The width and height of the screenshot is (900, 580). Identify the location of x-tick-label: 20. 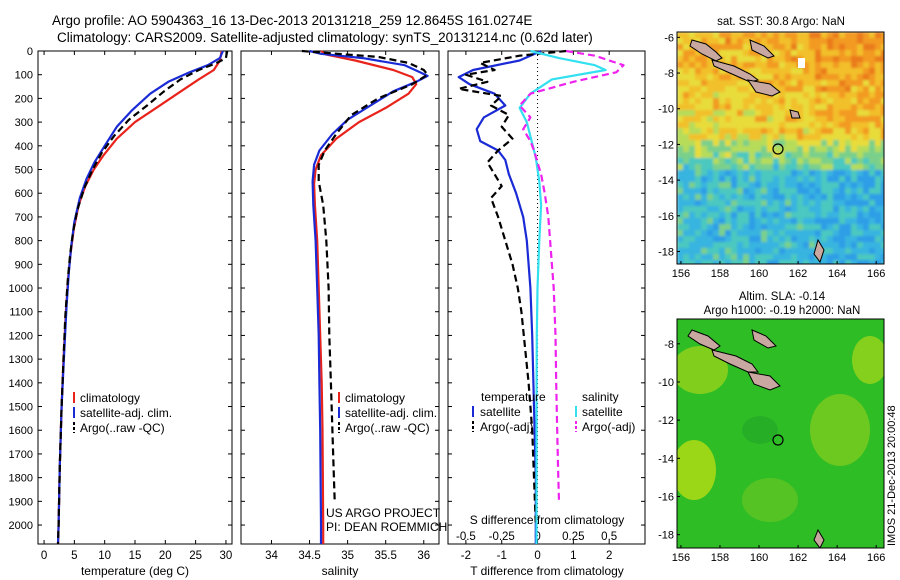
(165, 556).